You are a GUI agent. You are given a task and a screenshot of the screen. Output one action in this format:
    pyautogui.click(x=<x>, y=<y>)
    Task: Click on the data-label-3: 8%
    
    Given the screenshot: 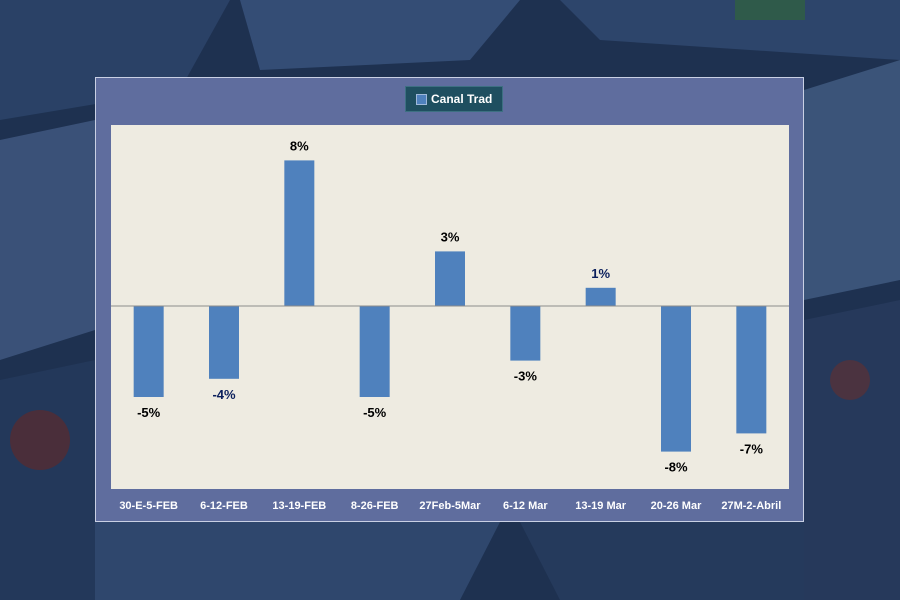 What is the action you would take?
    pyautogui.click(x=299, y=145)
    